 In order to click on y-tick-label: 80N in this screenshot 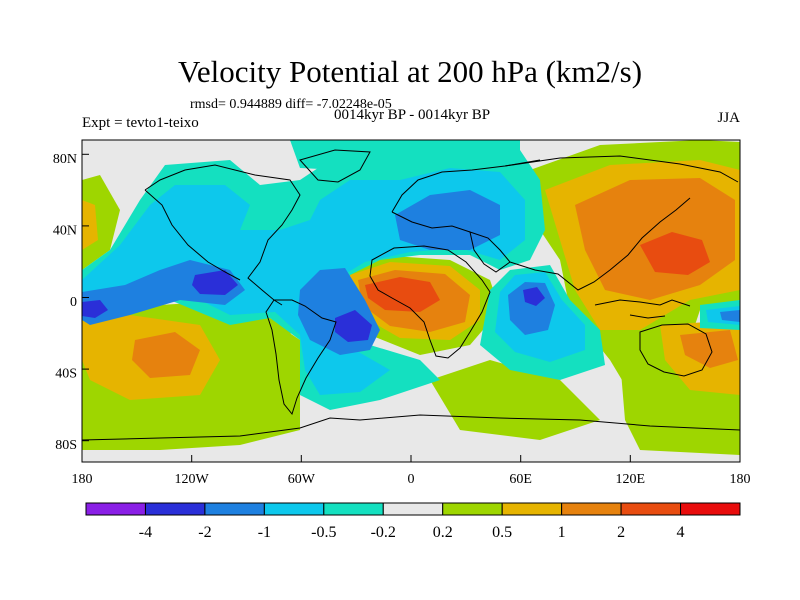, I will do `click(65, 159)`.